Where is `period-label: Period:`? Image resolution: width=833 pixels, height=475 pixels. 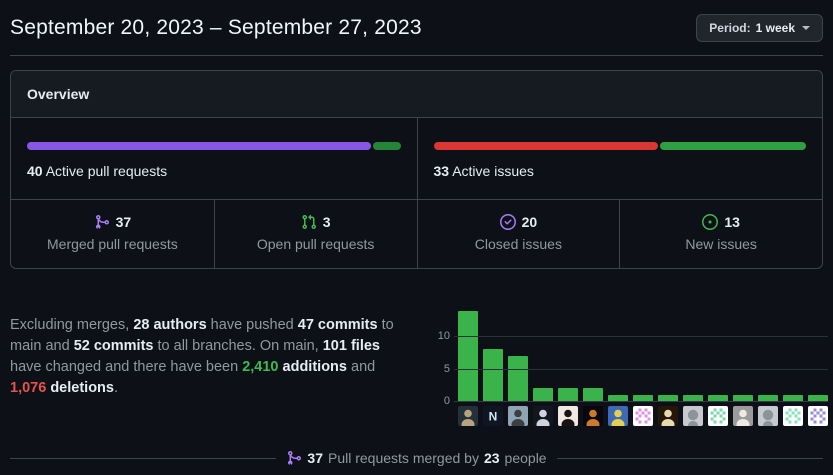 period-label: Period: is located at coordinates (730, 28).